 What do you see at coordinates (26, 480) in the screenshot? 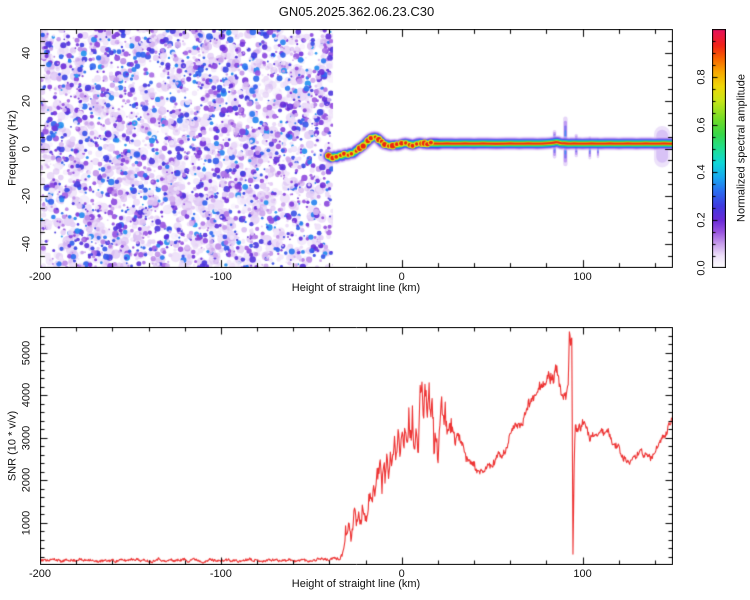
I see `y-tick-label: 2000` at bounding box center [26, 480].